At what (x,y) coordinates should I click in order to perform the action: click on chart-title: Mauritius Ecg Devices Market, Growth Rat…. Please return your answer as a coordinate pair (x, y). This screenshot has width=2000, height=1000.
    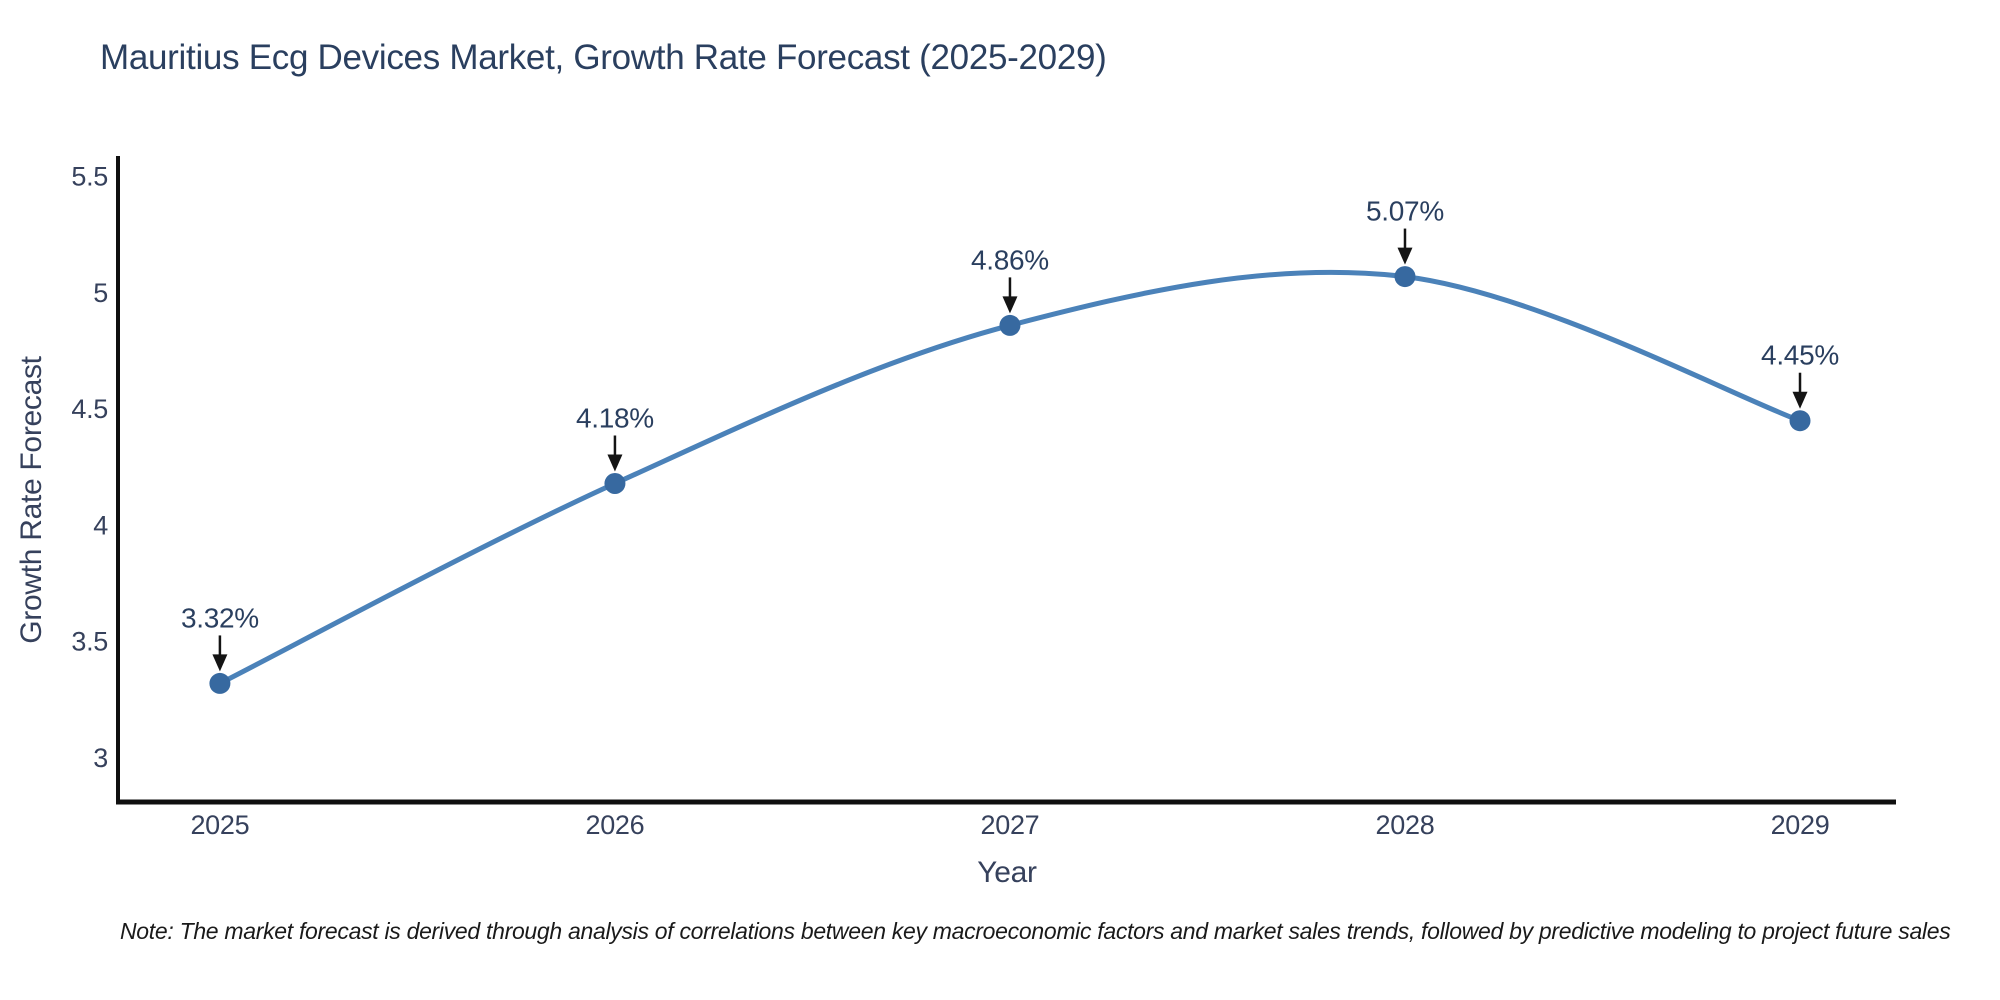
    Looking at the image, I should click on (603, 57).